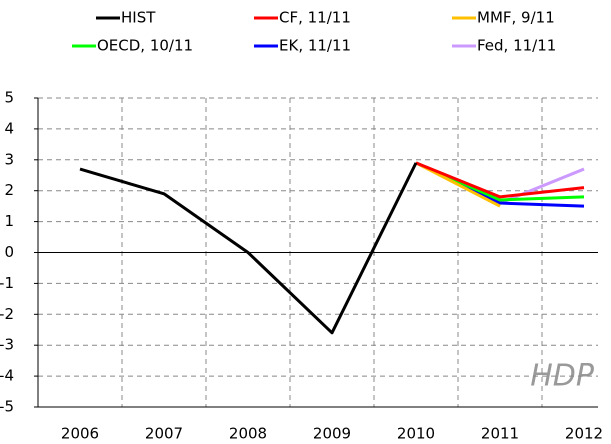 This screenshot has height=444, width=611. What do you see at coordinates (7, 314) in the screenshot?
I see `y-tick-label: -2` at bounding box center [7, 314].